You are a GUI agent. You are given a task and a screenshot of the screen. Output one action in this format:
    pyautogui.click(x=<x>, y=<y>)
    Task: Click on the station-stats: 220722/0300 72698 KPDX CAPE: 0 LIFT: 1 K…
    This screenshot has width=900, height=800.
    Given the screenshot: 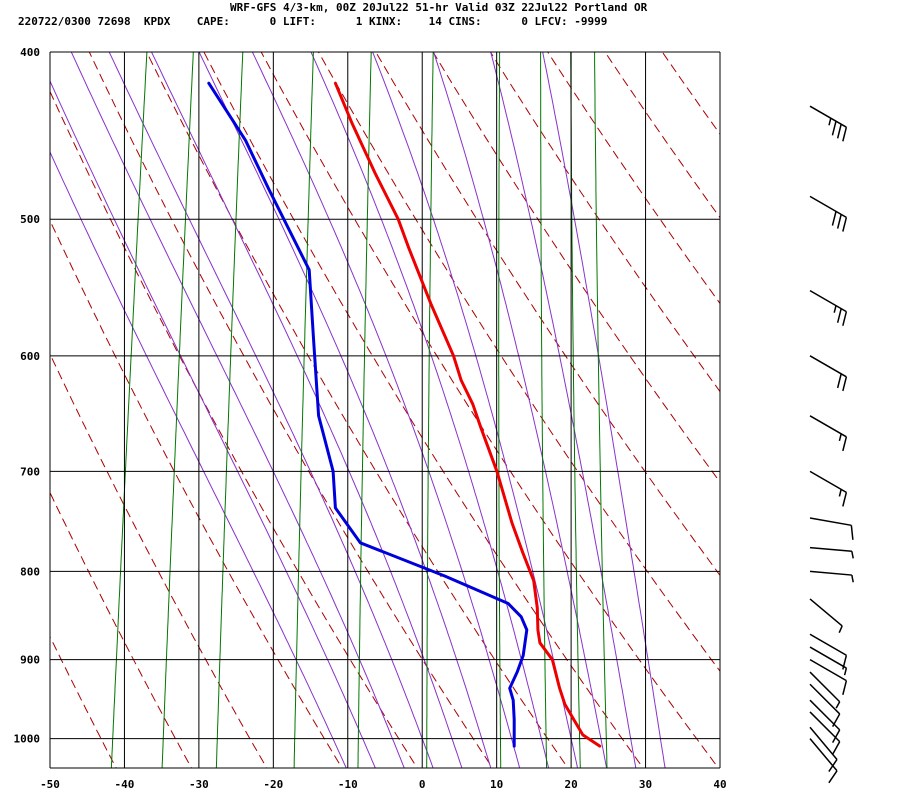 What is the action you would take?
    pyautogui.click(x=313, y=21)
    